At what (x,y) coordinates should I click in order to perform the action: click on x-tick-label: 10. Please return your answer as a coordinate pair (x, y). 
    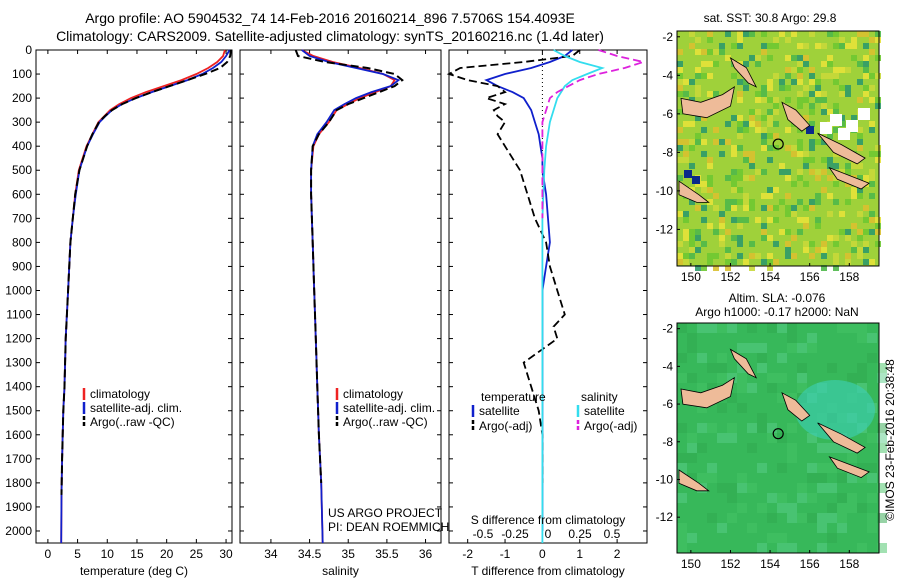
    Looking at the image, I should click on (108, 554).